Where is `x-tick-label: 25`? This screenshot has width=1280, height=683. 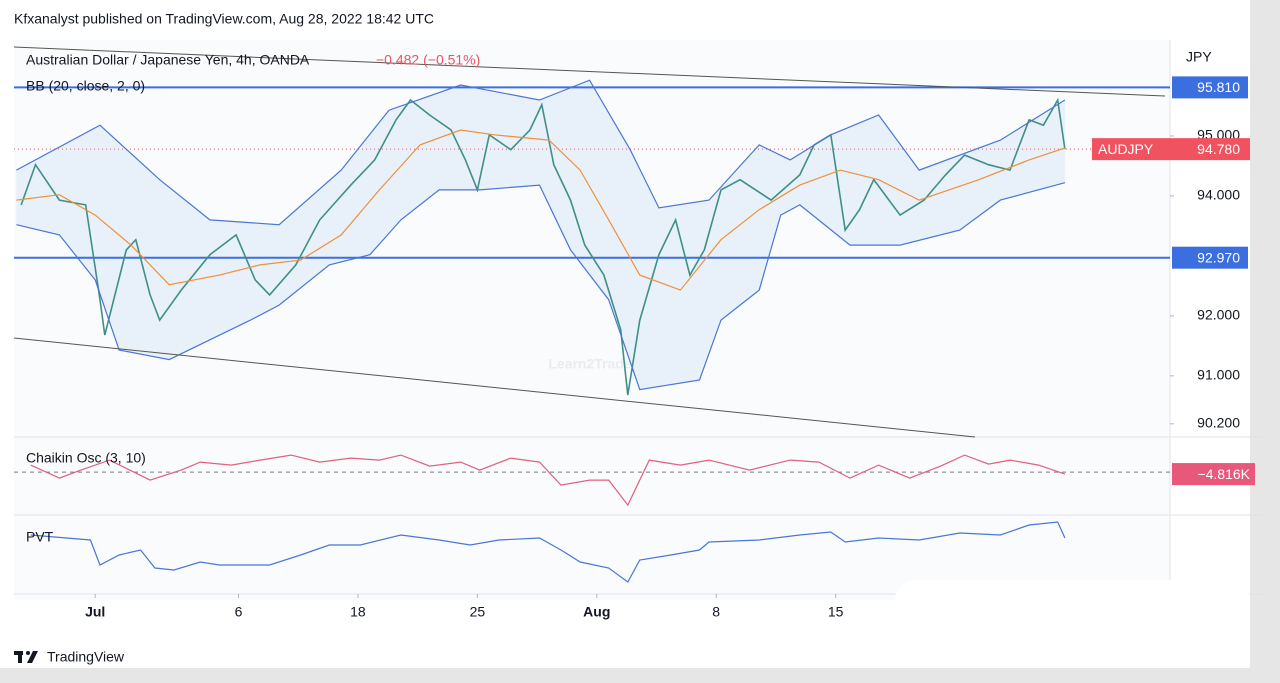
x-tick-label: 25 is located at coordinates (478, 612).